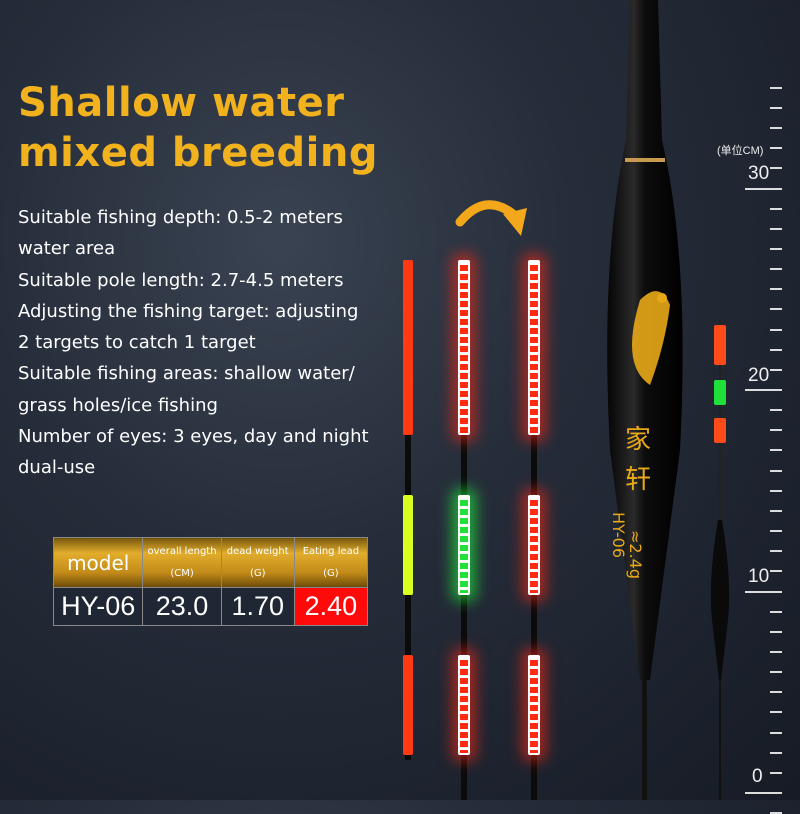 The width and height of the screenshot is (800, 814). I want to click on float-body, so click(645, 400).